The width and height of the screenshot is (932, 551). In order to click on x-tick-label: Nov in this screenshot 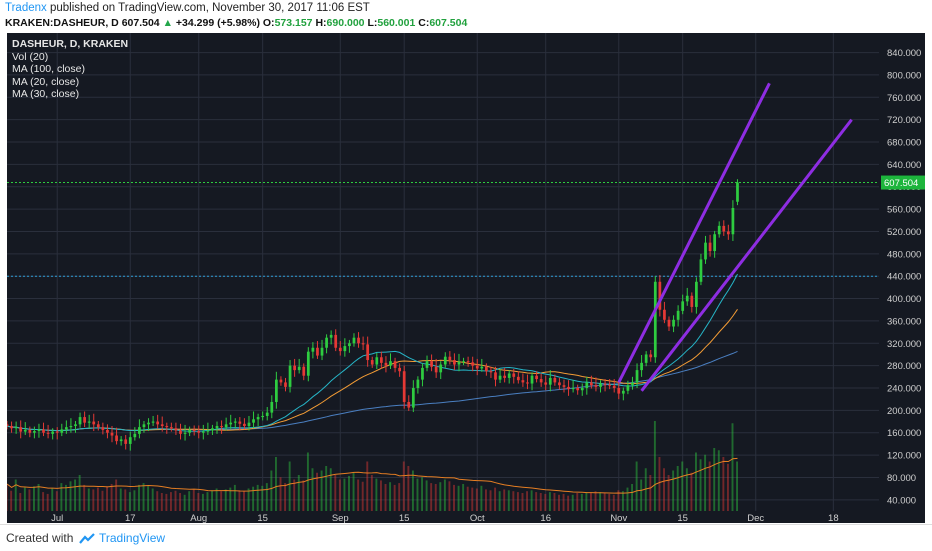, I will do `click(618, 518)`.